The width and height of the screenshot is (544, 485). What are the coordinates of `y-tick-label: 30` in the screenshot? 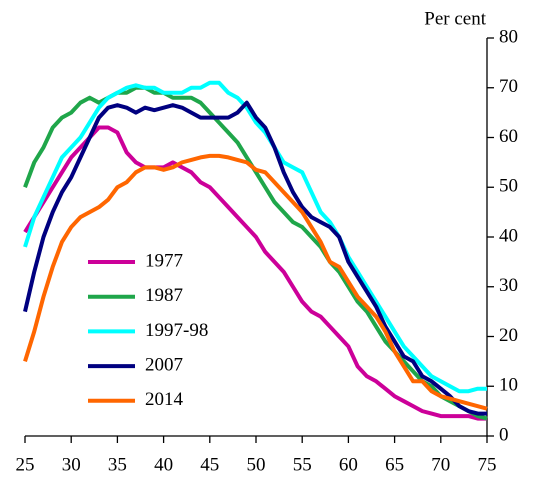 It's located at (508, 285).